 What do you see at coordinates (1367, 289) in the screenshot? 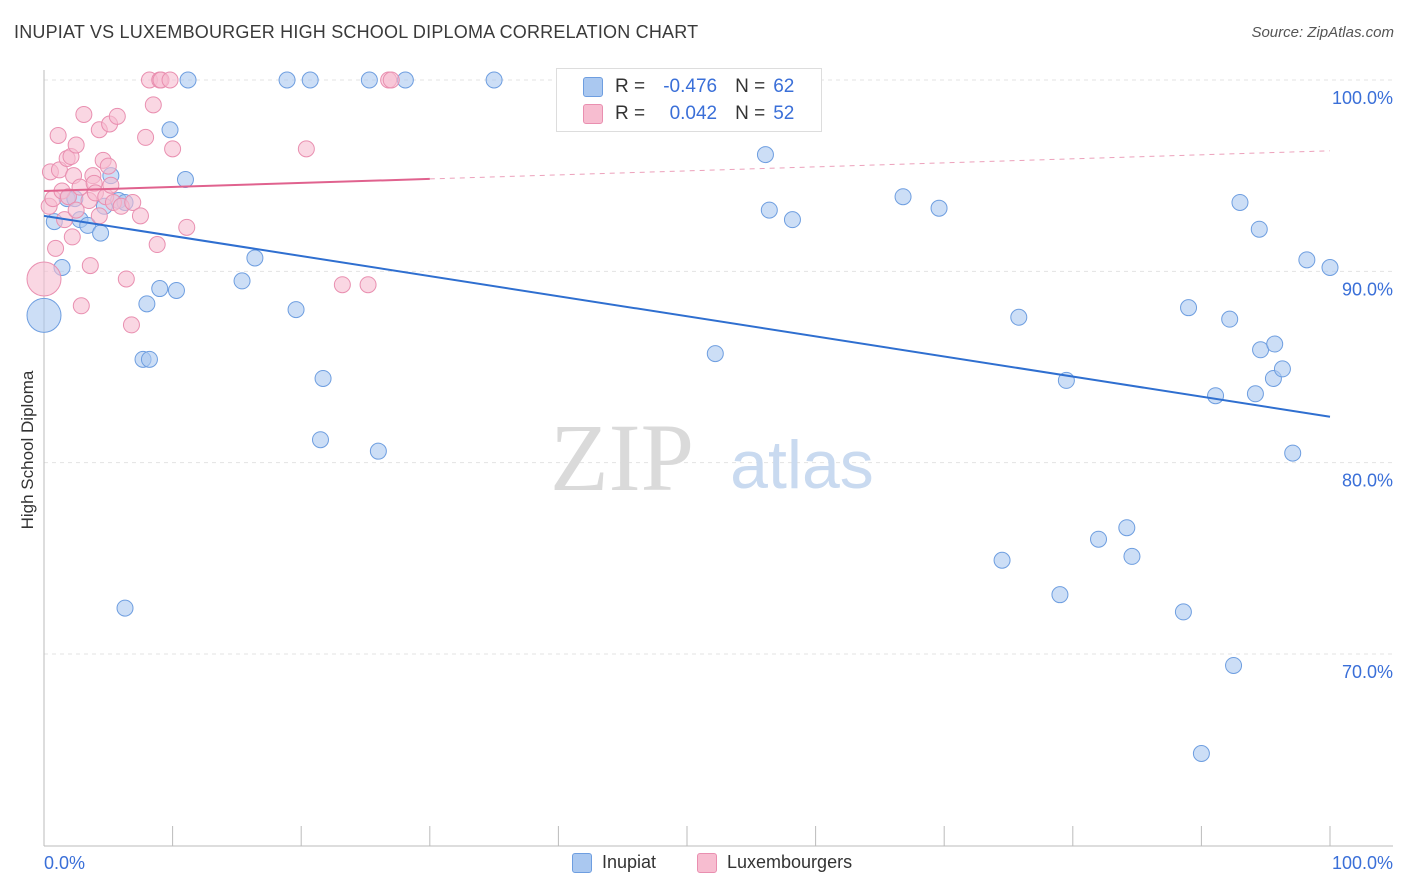
I see `y-tick-label-90: 90.0%` at bounding box center [1367, 289].